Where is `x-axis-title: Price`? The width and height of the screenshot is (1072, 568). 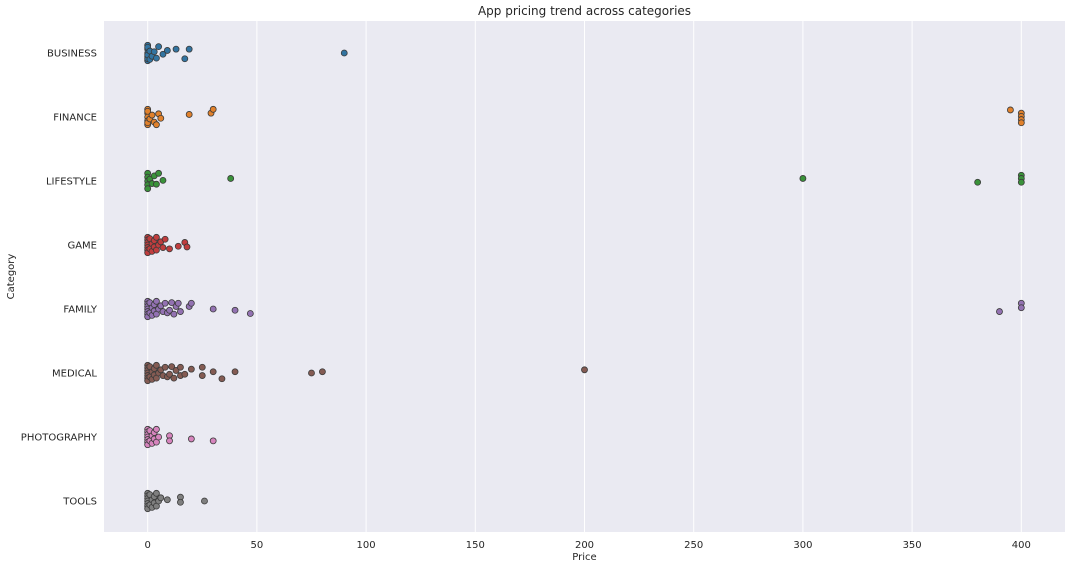
x-axis-title: Price is located at coordinates (584, 557).